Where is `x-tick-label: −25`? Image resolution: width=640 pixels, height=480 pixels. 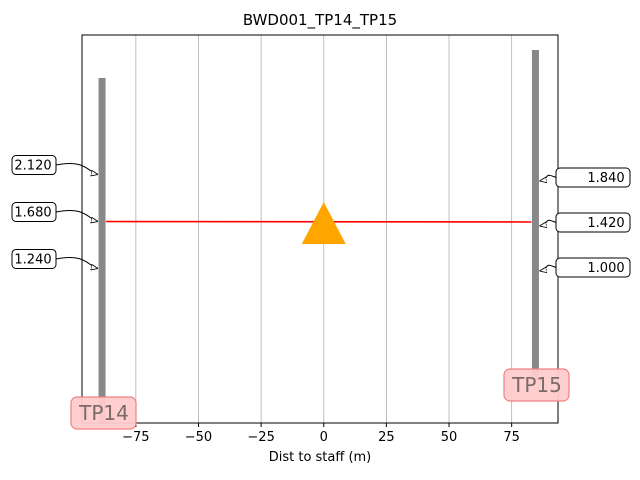
x-tick-label: −25 is located at coordinates (260, 437).